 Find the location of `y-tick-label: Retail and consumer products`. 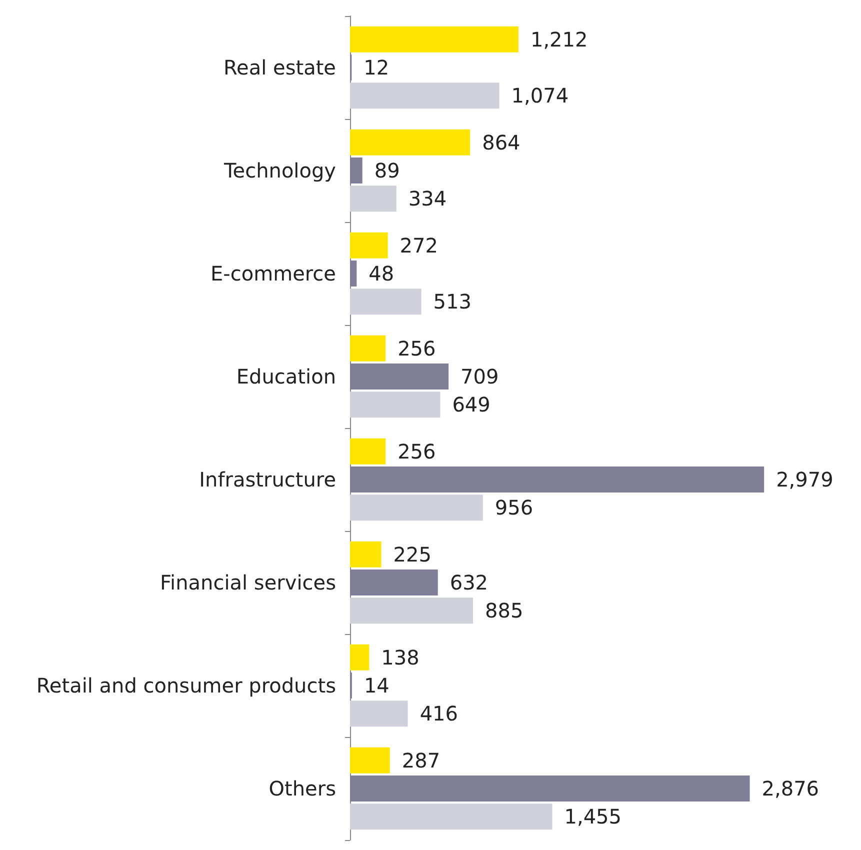

y-tick-label: Retail and consumer products is located at coordinates (186, 686).